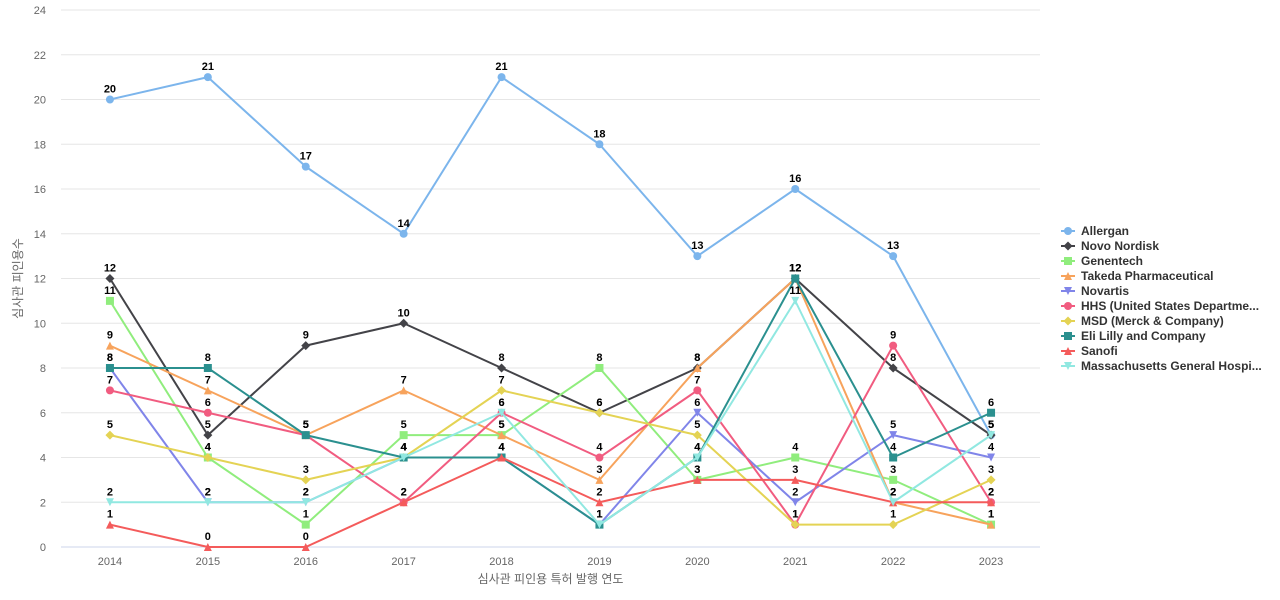 This screenshot has height=600, width=1280. I want to click on y-tick-label: 10, so click(40, 324).